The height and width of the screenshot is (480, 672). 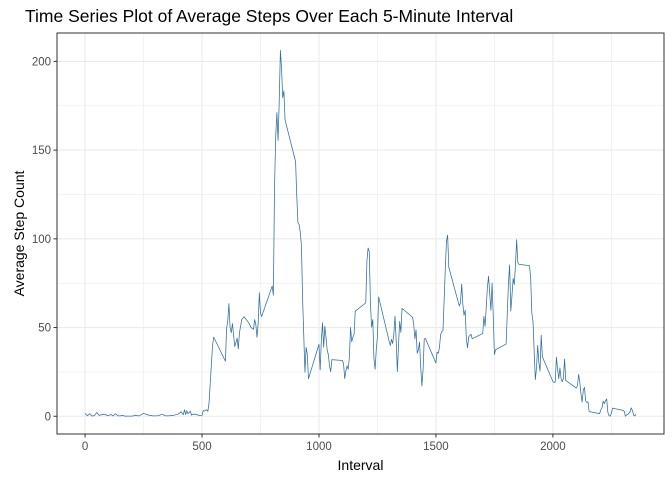 What do you see at coordinates (361, 465) in the screenshot?
I see `x-axis-title: Interval` at bounding box center [361, 465].